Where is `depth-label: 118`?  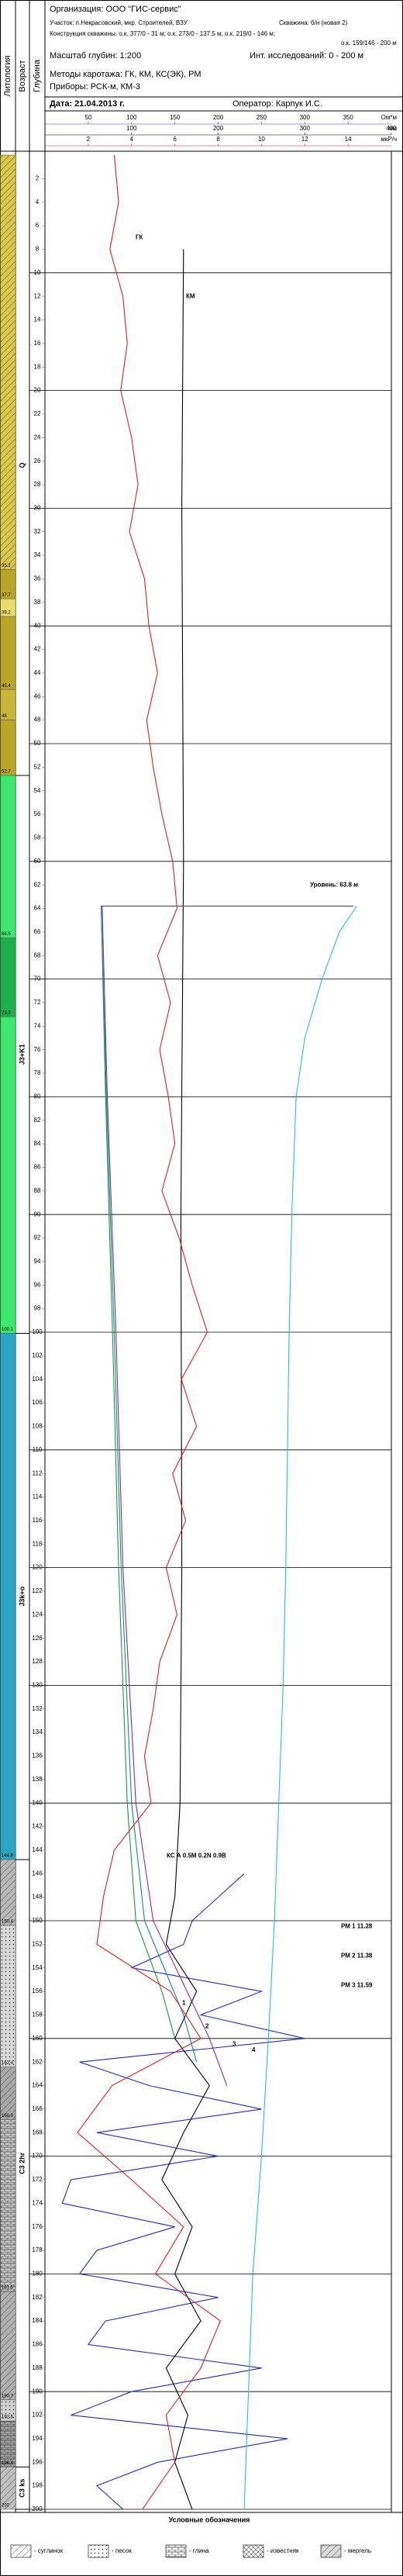
depth-label: 118 is located at coordinates (38, 1543).